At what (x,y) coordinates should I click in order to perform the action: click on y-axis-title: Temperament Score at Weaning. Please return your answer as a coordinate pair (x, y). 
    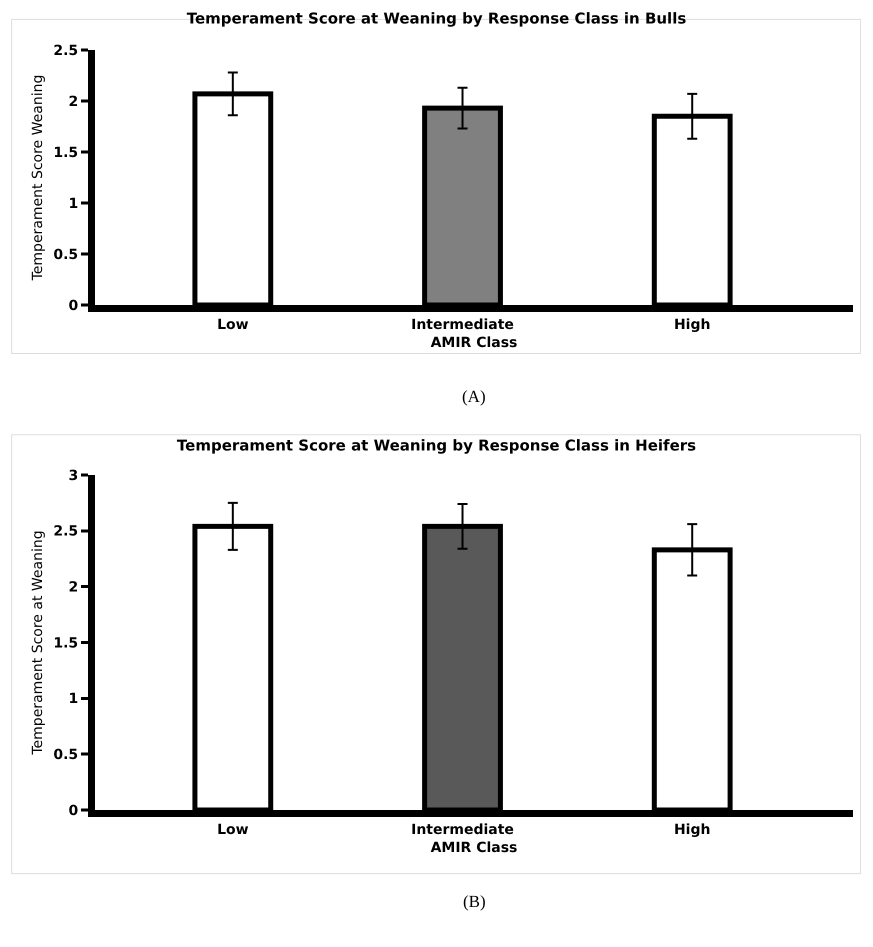
    Looking at the image, I should click on (38, 643).